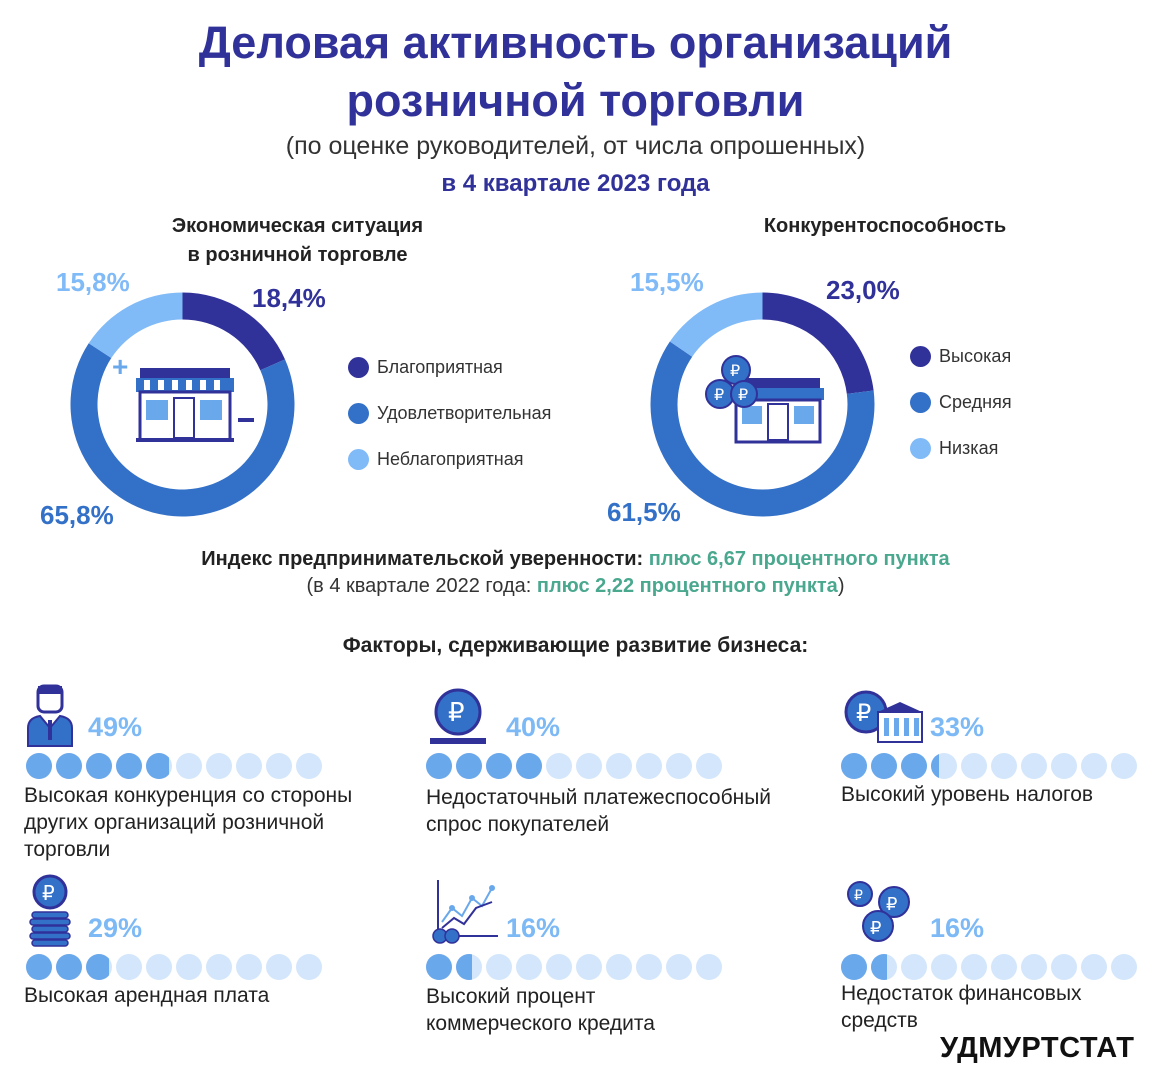 This screenshot has height=1080, width=1151. What do you see at coordinates (957, 727) in the screenshot?
I see `factor-pct: 33%` at bounding box center [957, 727].